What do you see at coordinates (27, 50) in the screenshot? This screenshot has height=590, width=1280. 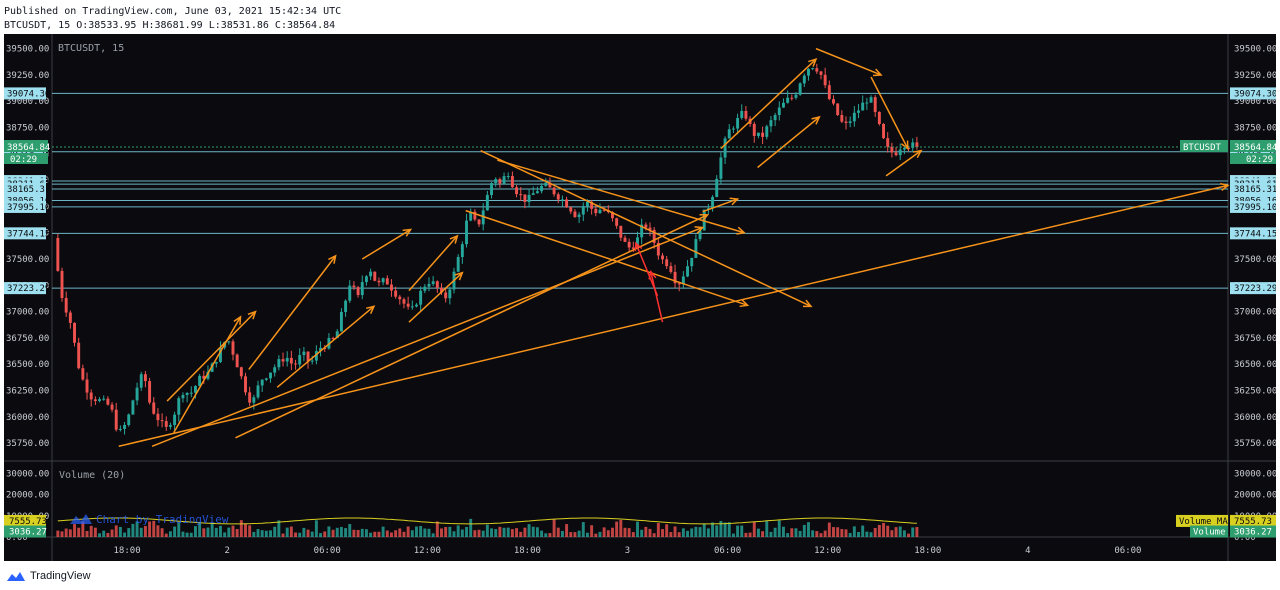 I see `price-tick-left: 39500.00` at bounding box center [27, 50].